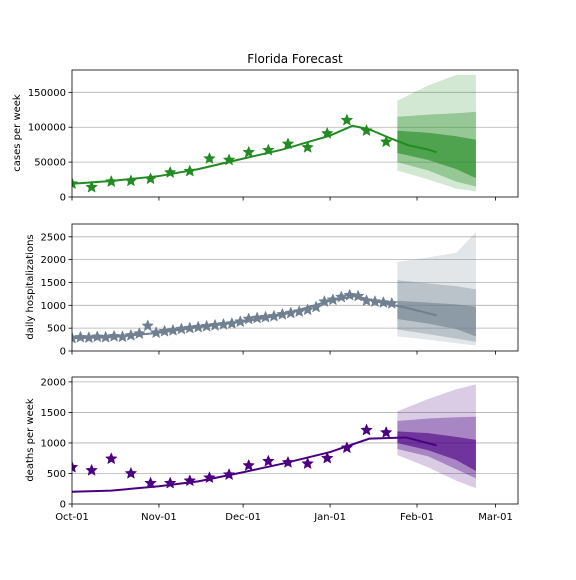 The width and height of the screenshot is (576, 580). What do you see at coordinates (50, 163) in the screenshot?
I see `y-tick-label: 50000` at bounding box center [50, 163].